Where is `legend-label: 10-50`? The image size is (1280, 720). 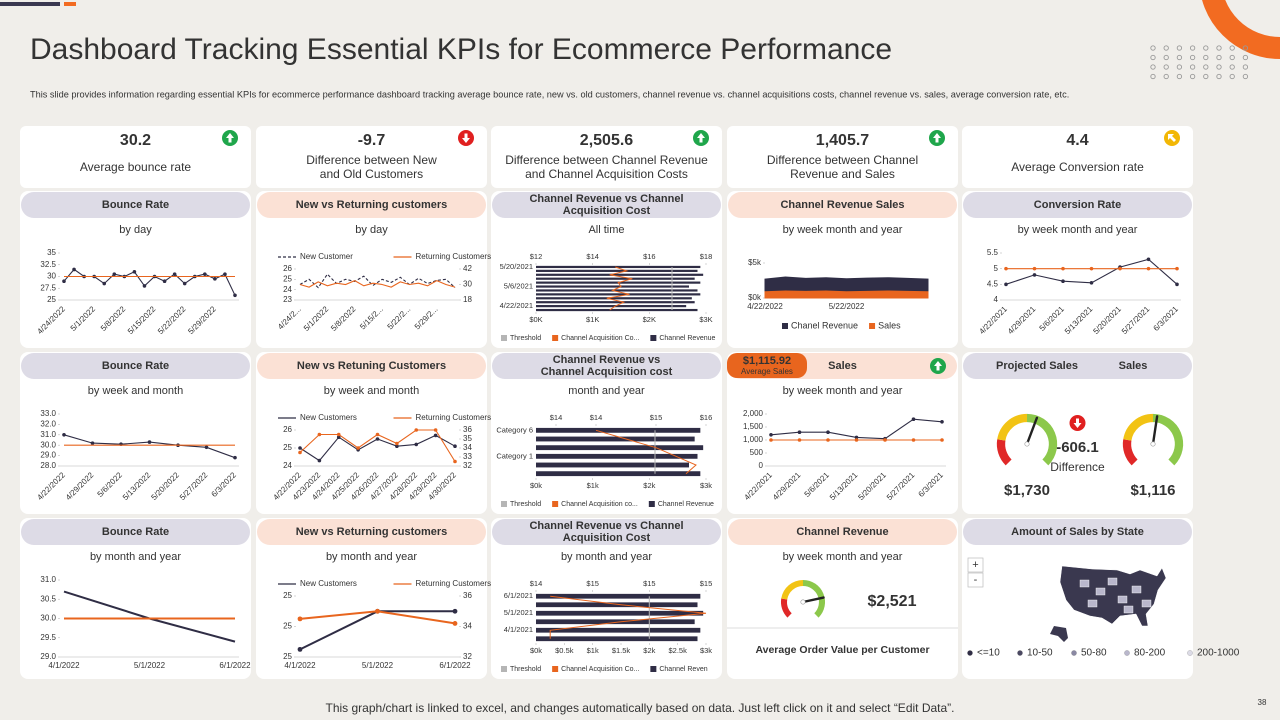
legend-label: 10-50 is located at coordinates (1040, 653).